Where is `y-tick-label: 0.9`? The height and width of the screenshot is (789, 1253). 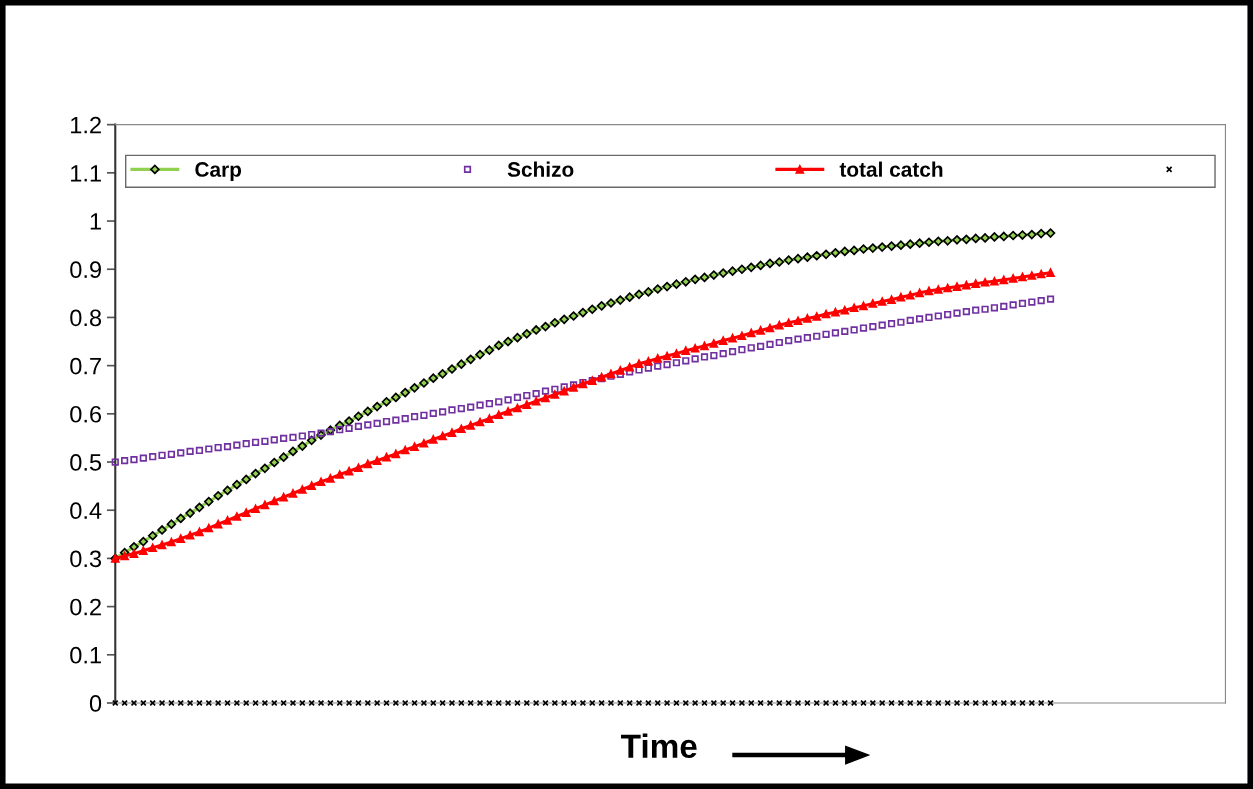 y-tick-label: 0.9 is located at coordinates (85, 270).